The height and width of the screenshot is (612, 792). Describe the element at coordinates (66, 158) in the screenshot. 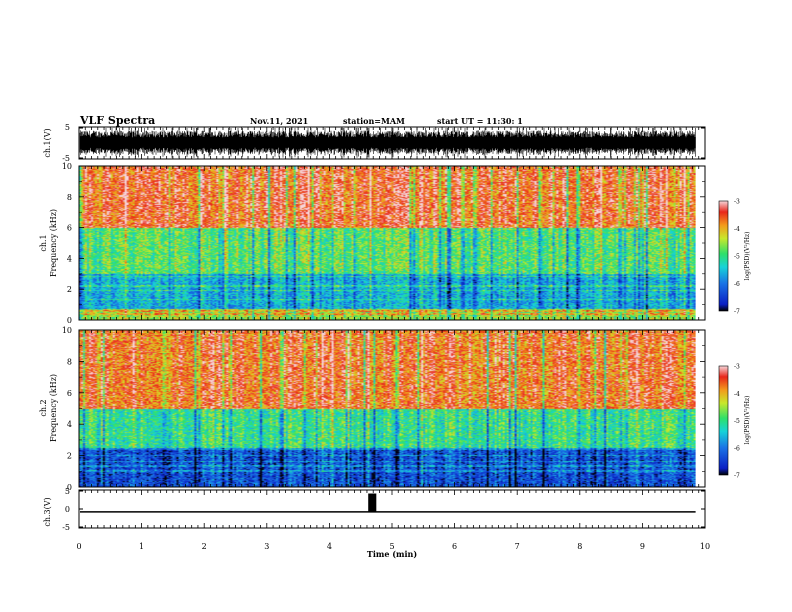

I see `ch1-ytick-bottom: -5` at that location.